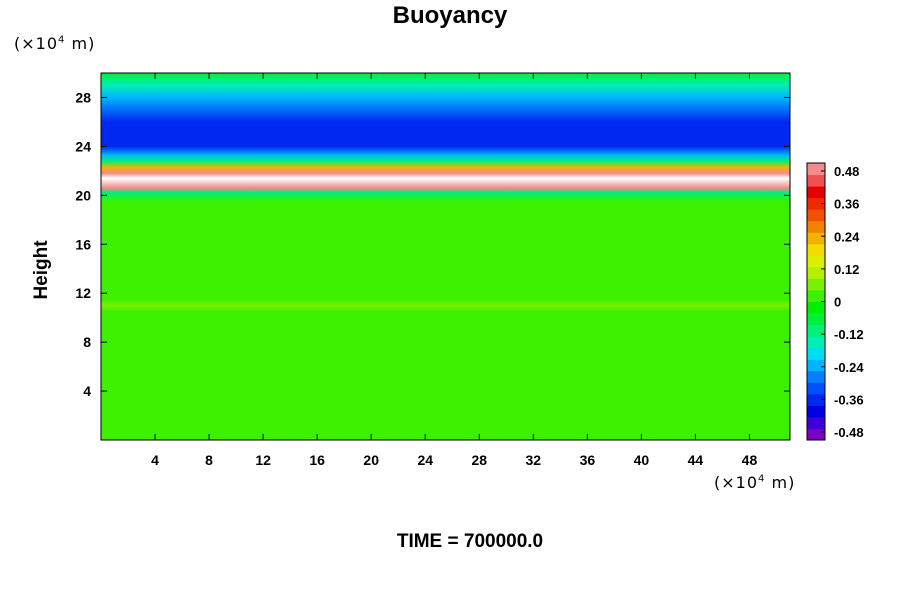 This screenshot has height=600, width=900. Describe the element at coordinates (696, 460) in the screenshot. I see `x-tick-label: 44` at that location.